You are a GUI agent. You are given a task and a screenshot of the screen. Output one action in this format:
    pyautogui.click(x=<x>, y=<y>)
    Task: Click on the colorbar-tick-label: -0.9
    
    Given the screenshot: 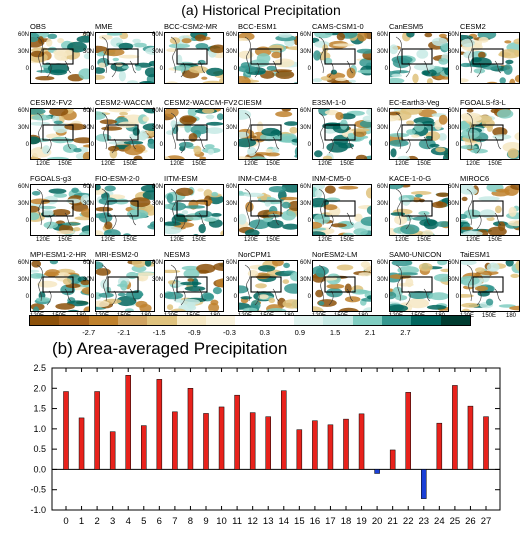 What is the action you would take?
    pyautogui.click(x=194, y=332)
    